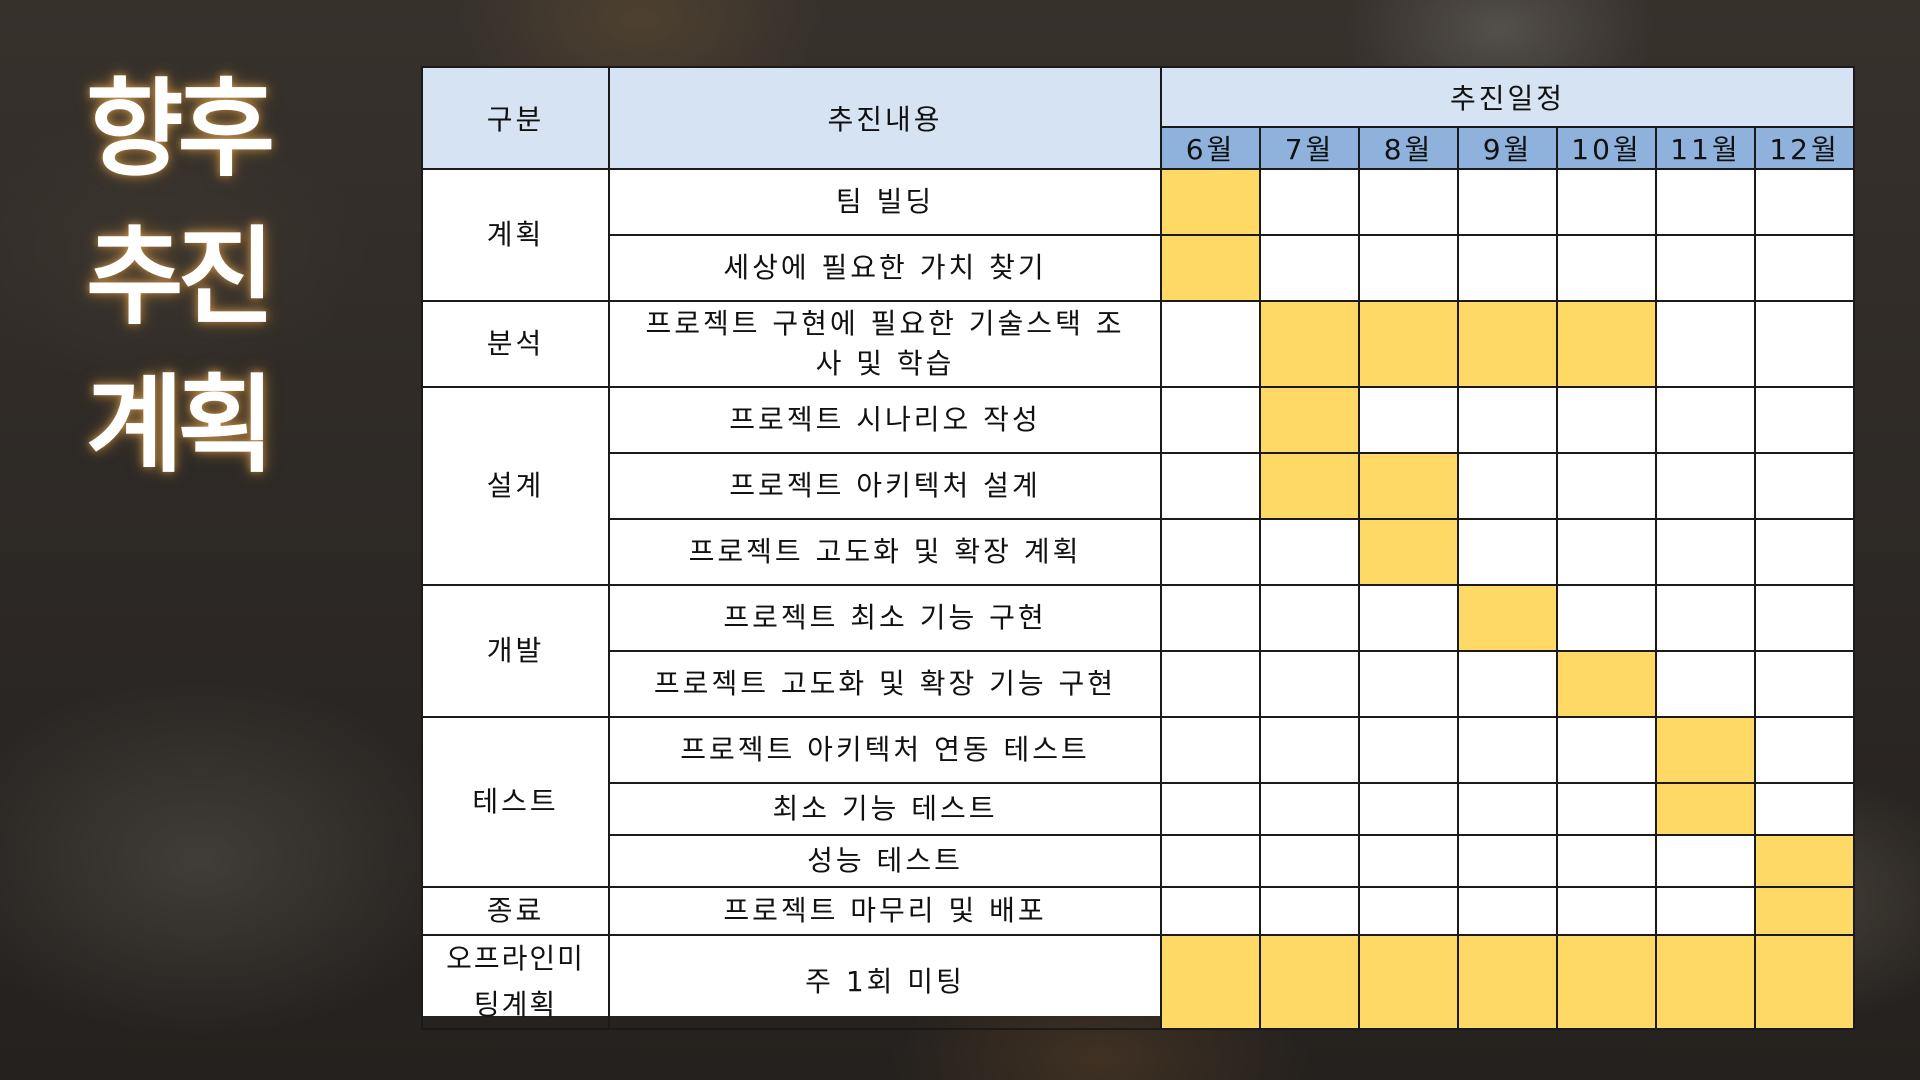  What do you see at coordinates (1139, 809) in the screenshot?
I see `table-row: 최소 기능 테스트` at bounding box center [1139, 809].